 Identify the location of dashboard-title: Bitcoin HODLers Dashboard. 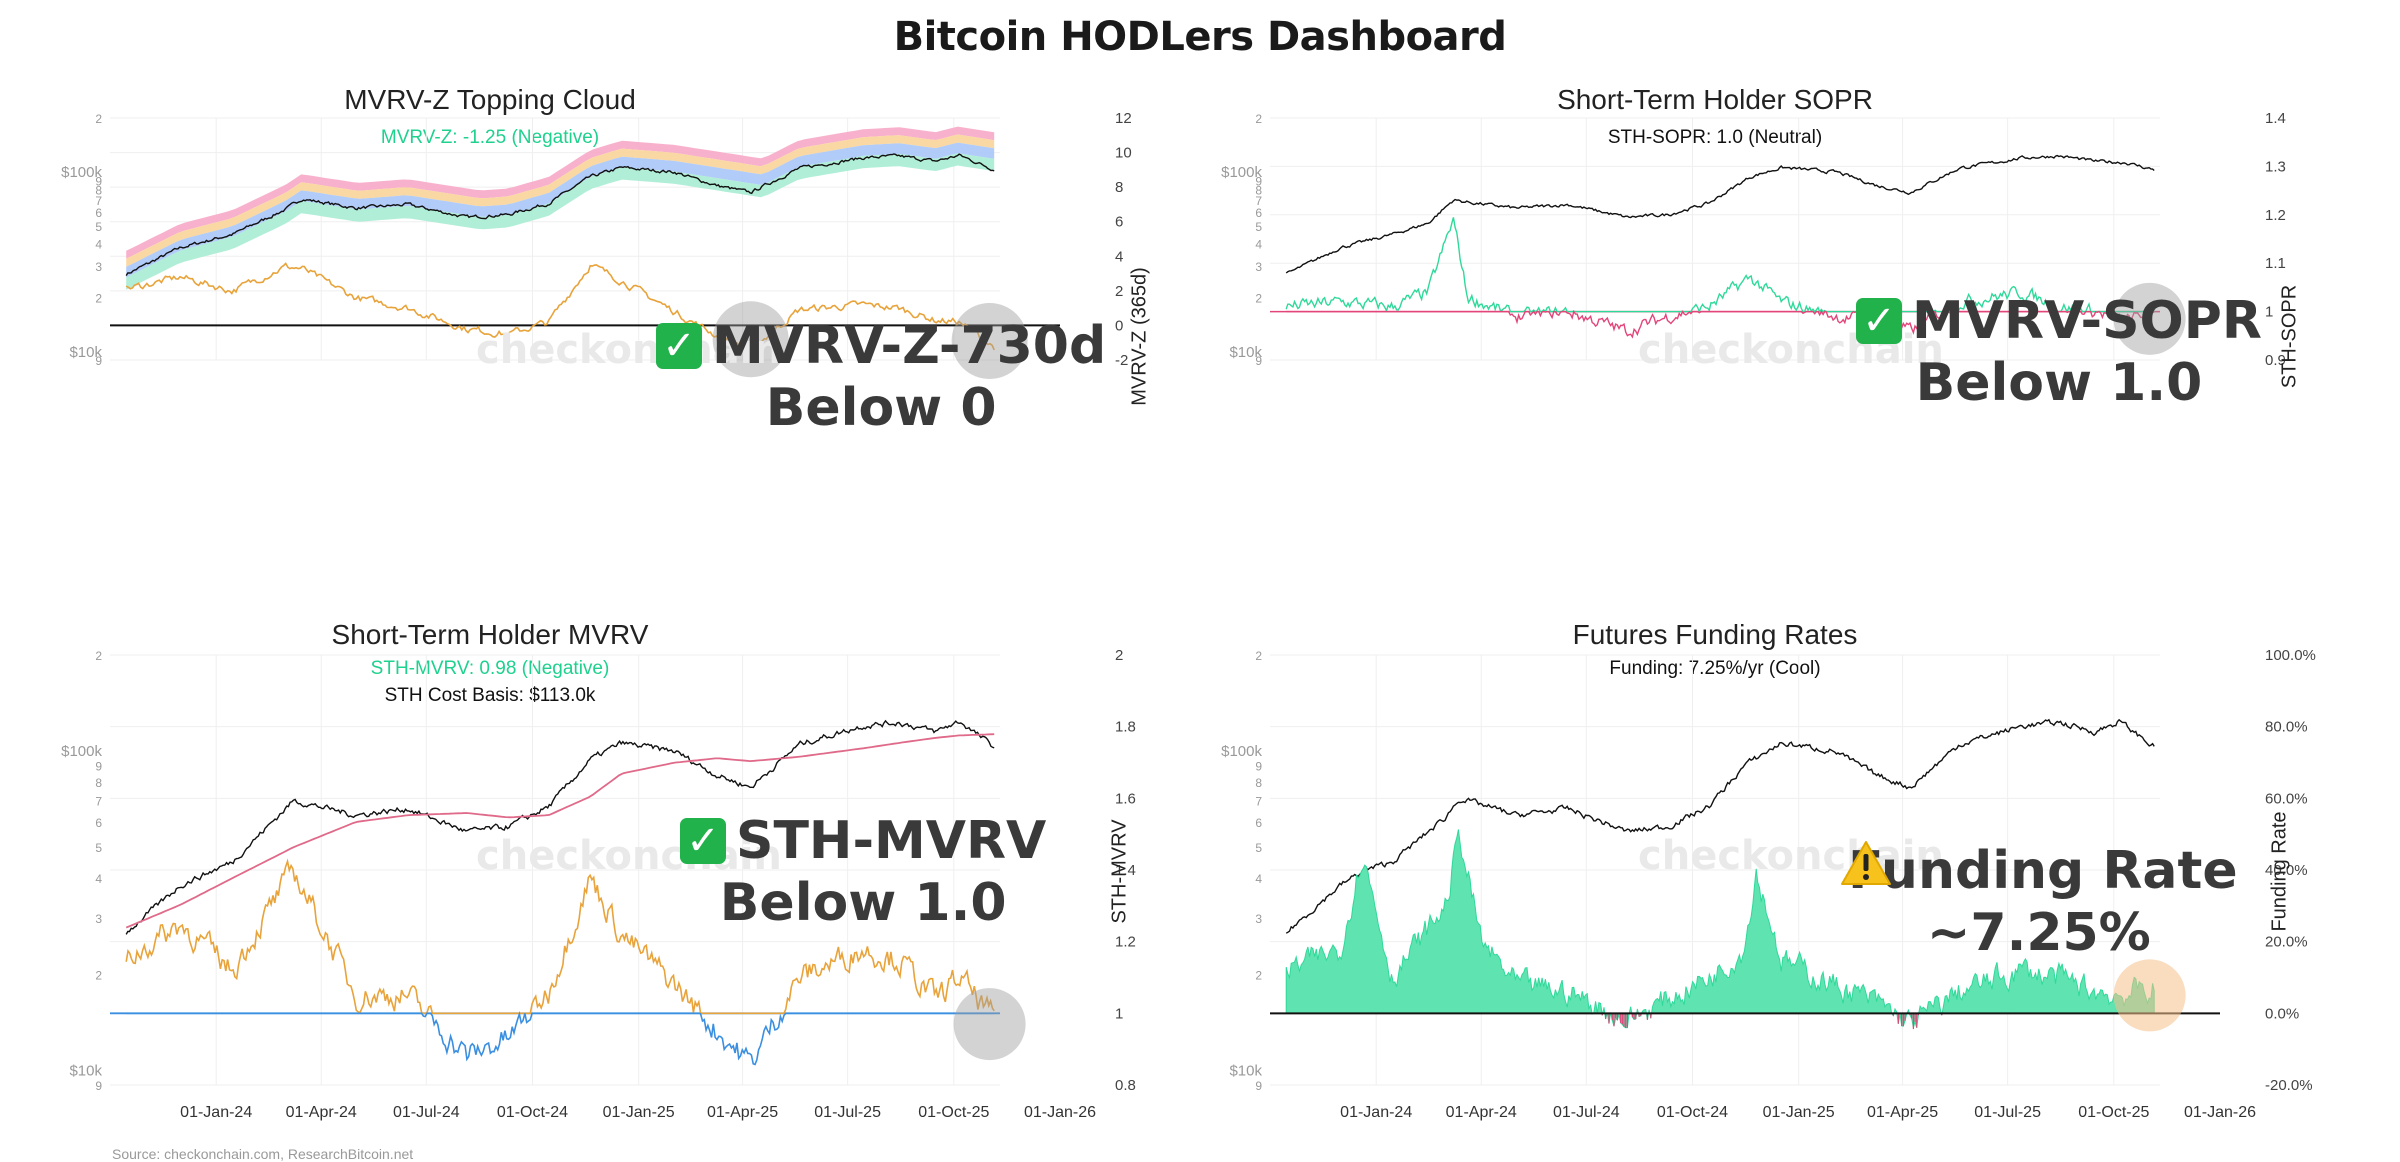
(1200, 37).